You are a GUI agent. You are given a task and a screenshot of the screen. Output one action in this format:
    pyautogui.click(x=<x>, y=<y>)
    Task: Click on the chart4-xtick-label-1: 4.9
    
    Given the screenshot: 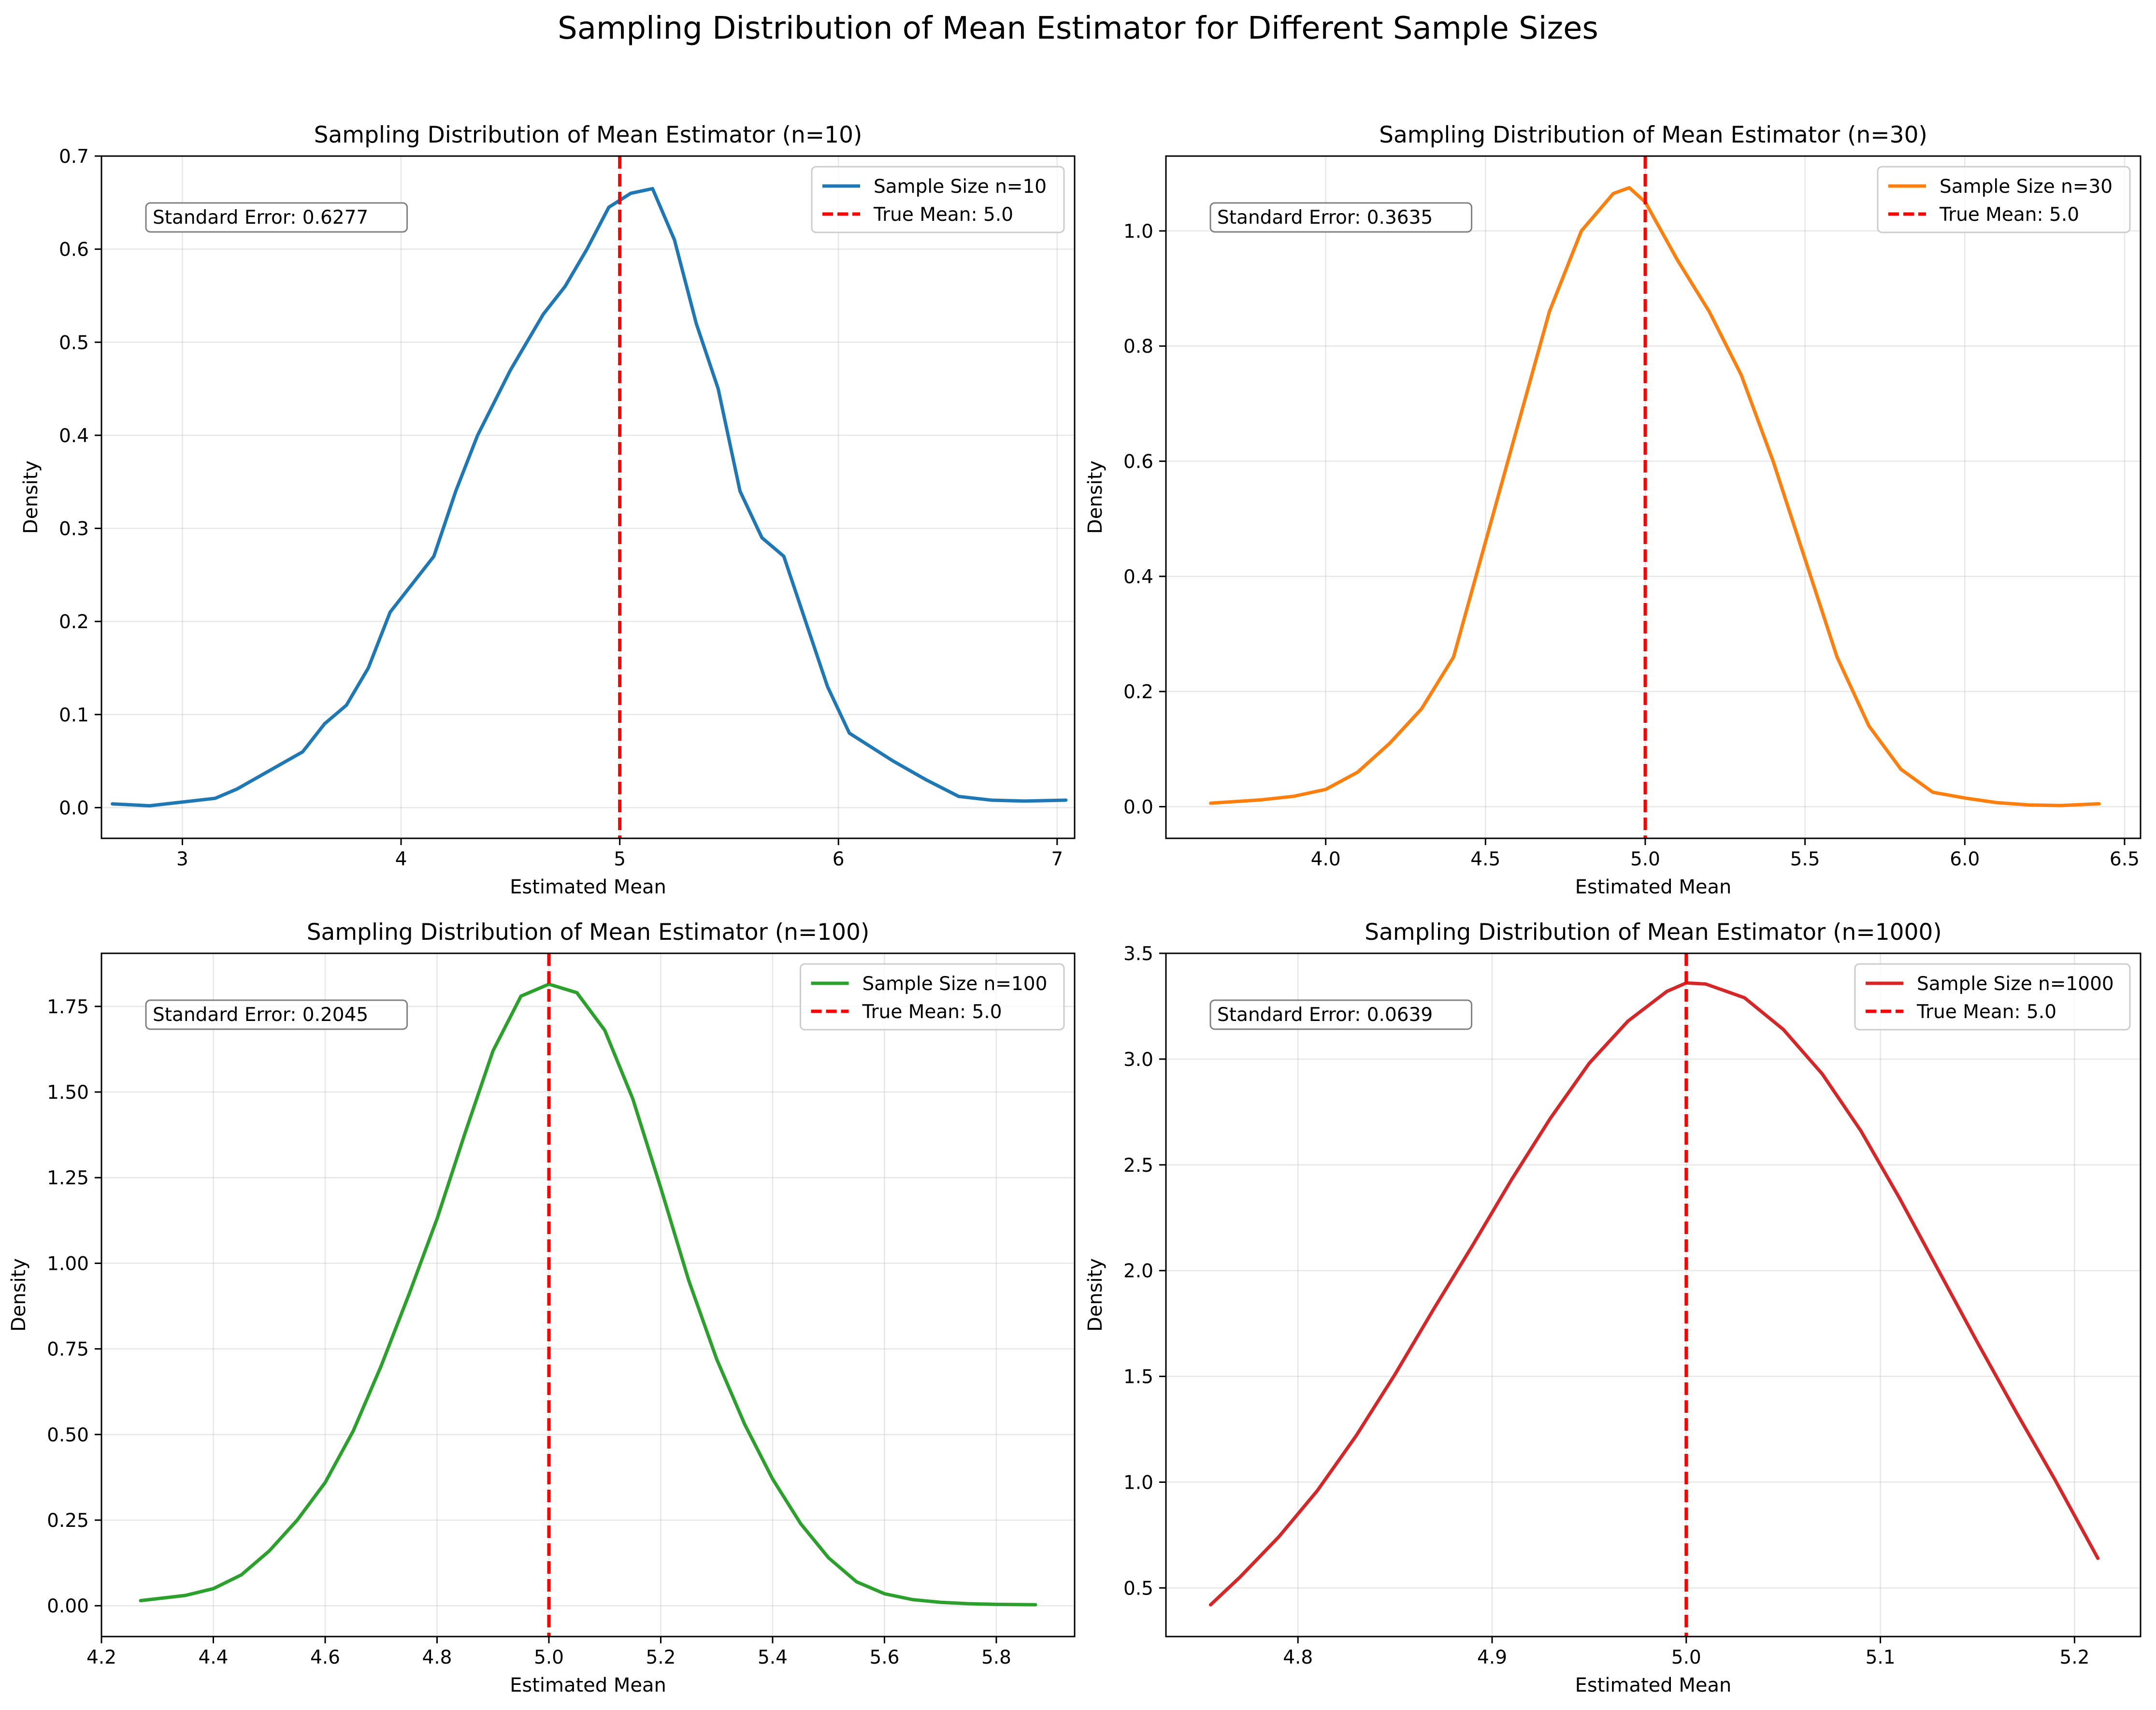 What is the action you would take?
    pyautogui.click(x=1492, y=1657)
    